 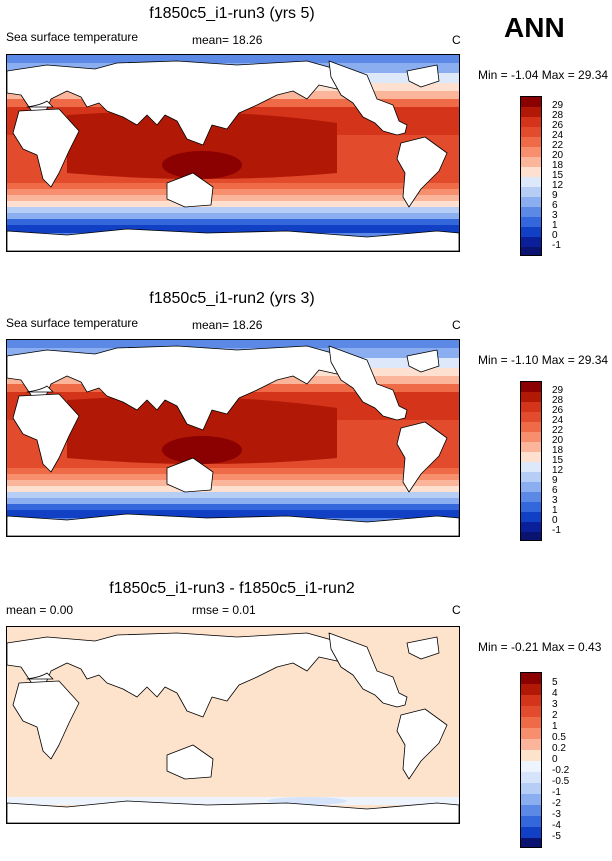 I want to click on panel2-mean: mean= 18.26, so click(x=227, y=325).